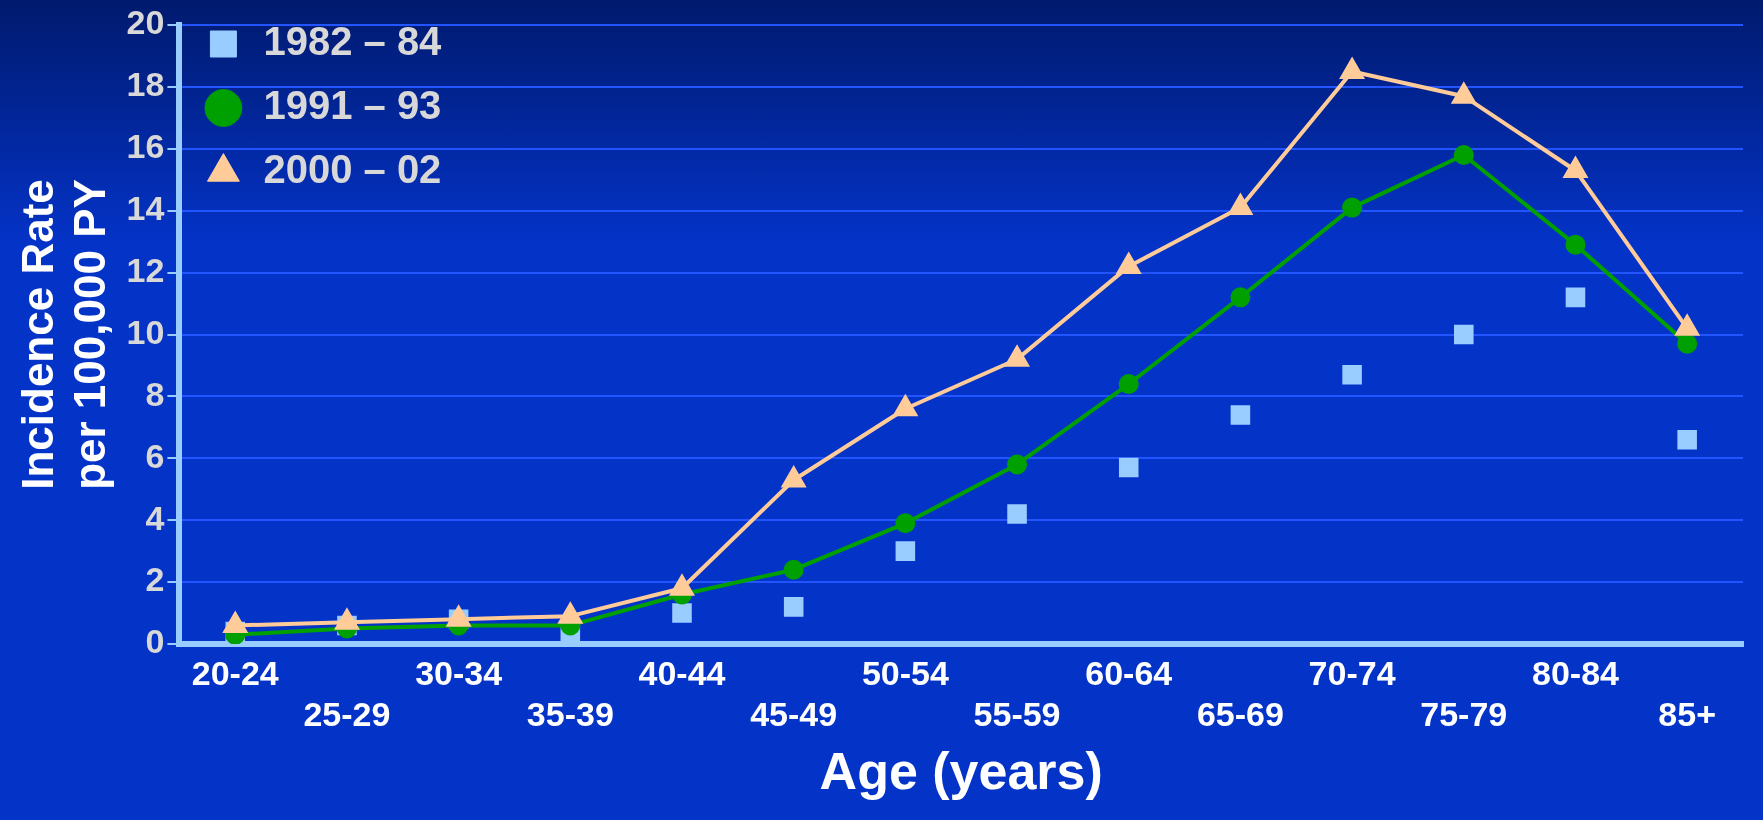 This screenshot has height=820, width=1763. I want to click on y-tick-label: 12, so click(145, 269).